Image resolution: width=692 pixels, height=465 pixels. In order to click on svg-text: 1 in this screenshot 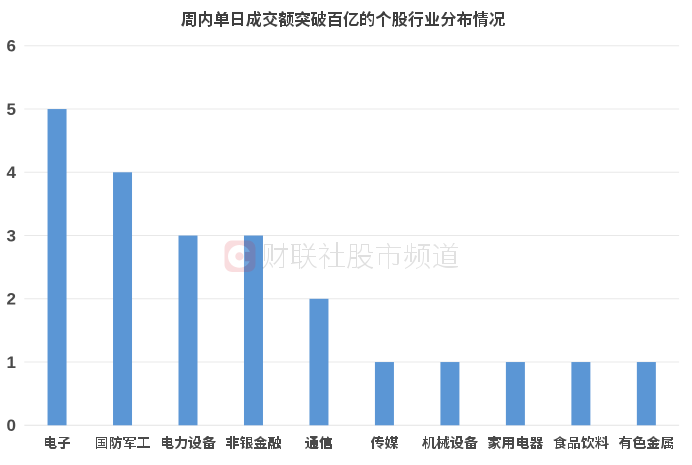, I will do `click(11, 362)`.